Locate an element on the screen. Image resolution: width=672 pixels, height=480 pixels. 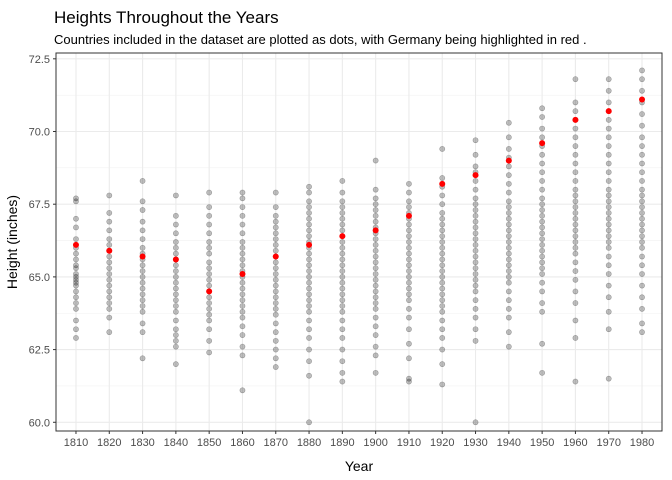
x-axis-title: Year is located at coordinates (359, 466).